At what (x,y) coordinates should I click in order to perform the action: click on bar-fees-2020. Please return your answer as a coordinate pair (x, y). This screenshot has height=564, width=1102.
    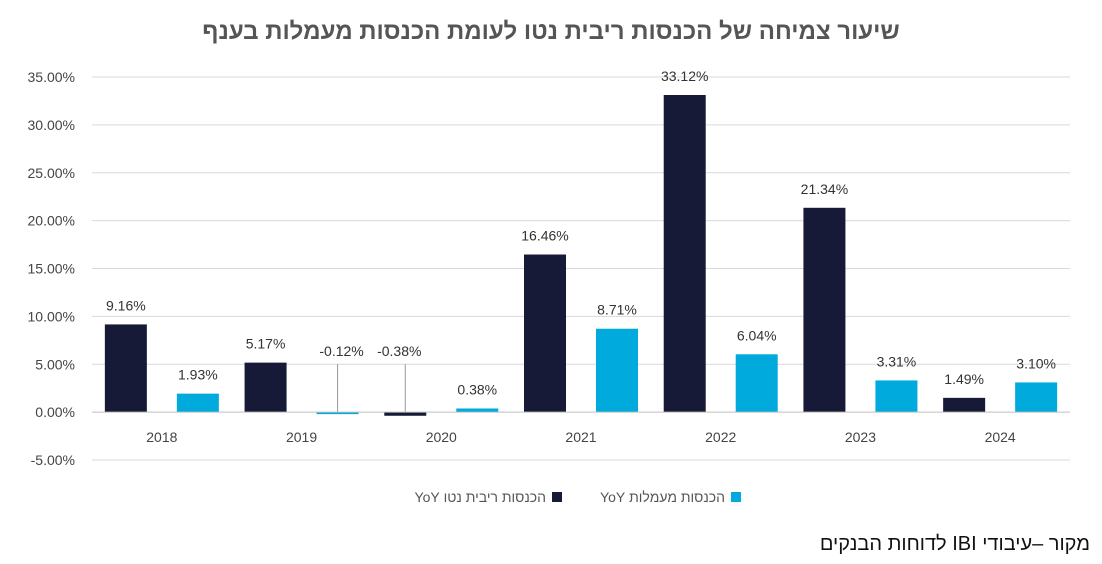
    Looking at the image, I should click on (477, 410).